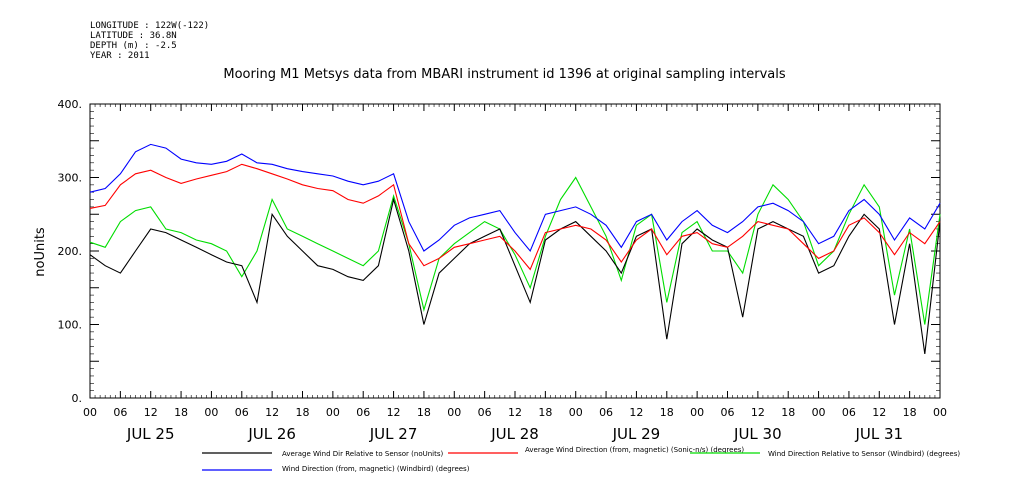  Describe the element at coordinates (77, 398) in the screenshot. I see `y-tick-label: 0.` at that location.